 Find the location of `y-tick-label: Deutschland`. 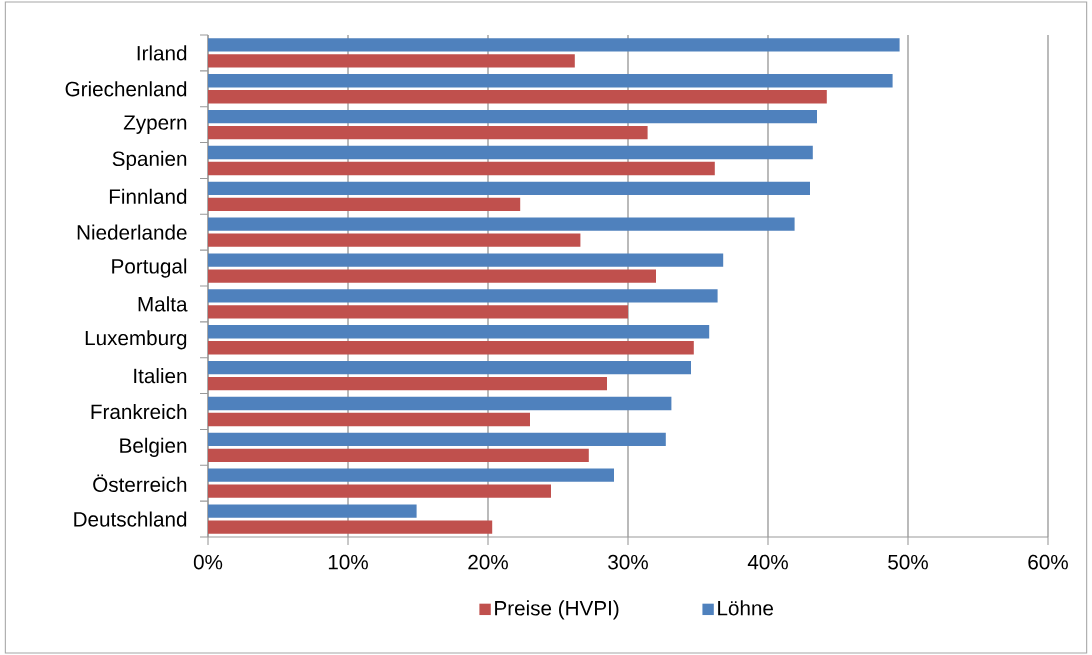

y-tick-label: Deutschland is located at coordinates (130, 519).